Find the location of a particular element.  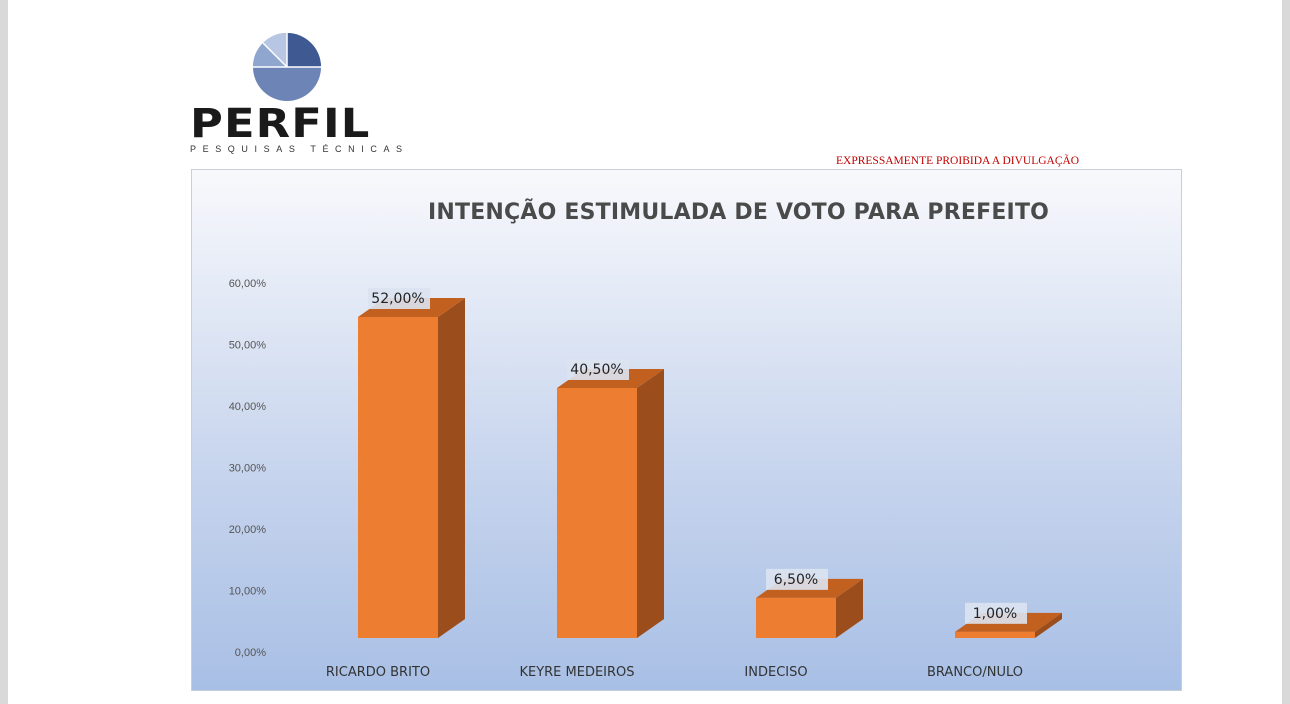

pie-logo-icon is located at coordinates (287, 67).